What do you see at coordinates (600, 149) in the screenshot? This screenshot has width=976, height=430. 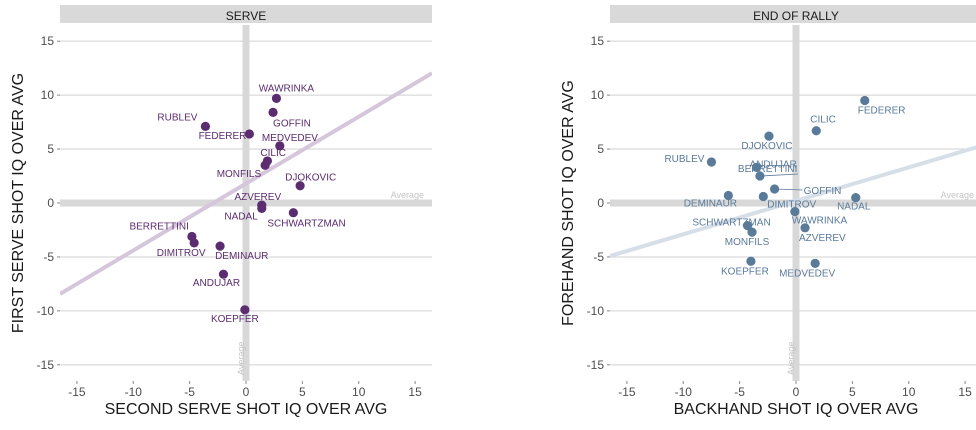 I see `y-tick-label: 5` at bounding box center [600, 149].